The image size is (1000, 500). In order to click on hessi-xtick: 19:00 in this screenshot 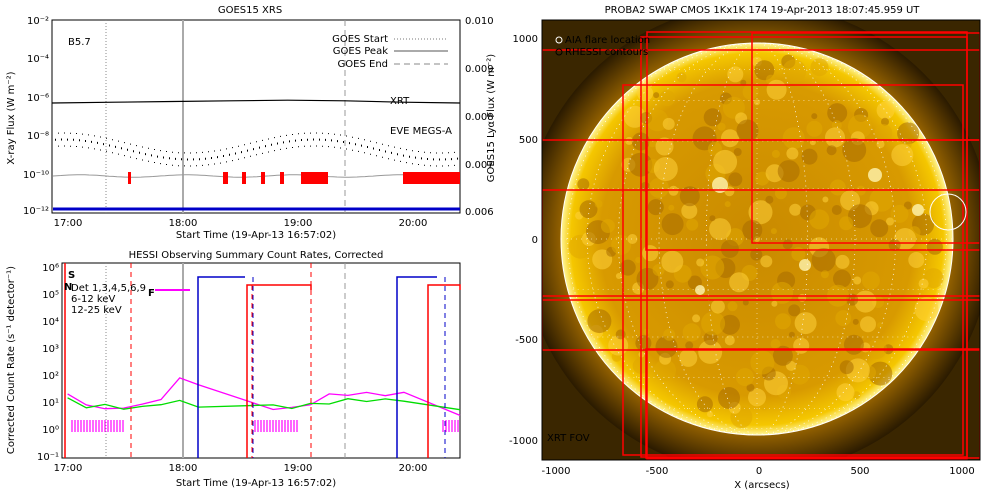, I will do `click(298, 468)`.